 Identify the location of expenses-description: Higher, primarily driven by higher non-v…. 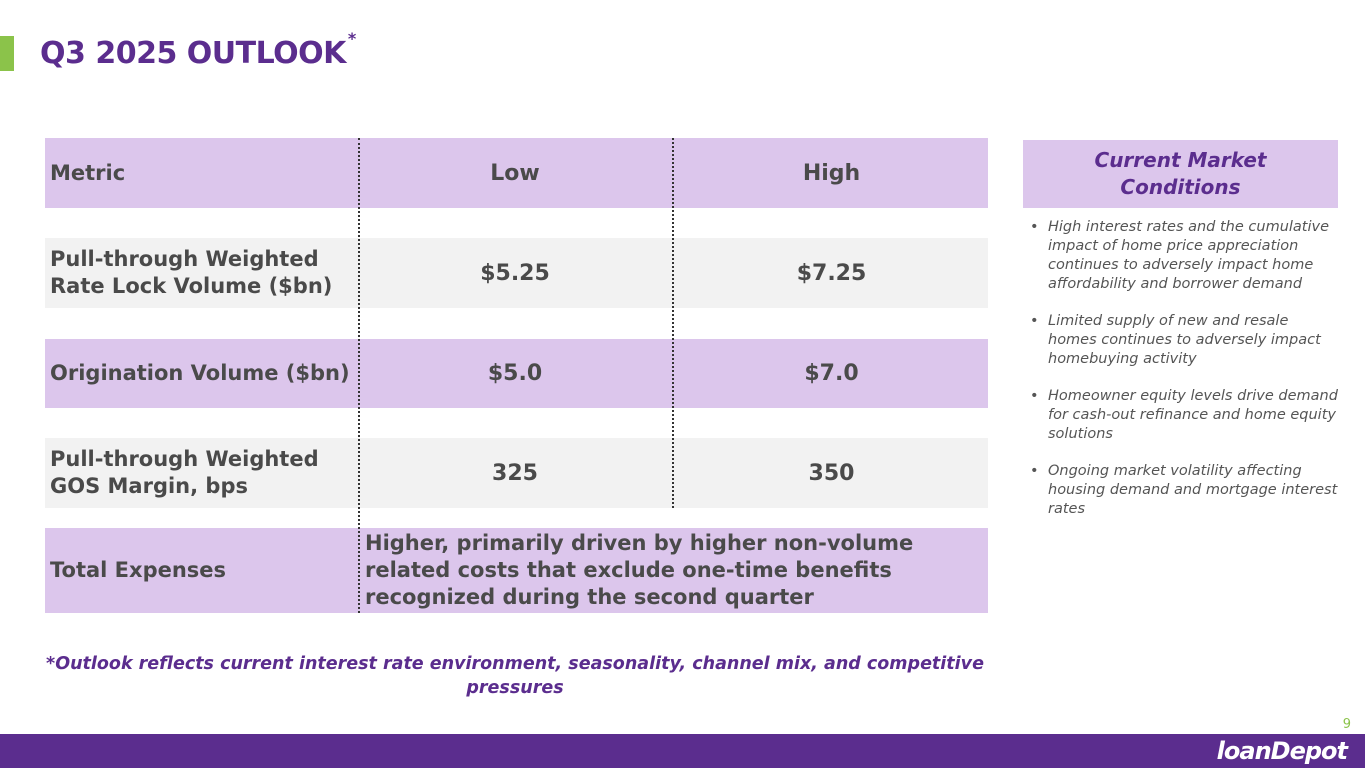
(639, 570).